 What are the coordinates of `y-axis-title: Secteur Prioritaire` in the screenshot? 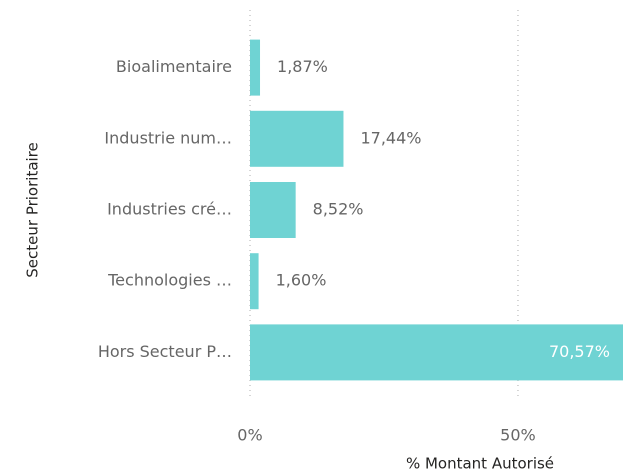 It's located at (33, 209).